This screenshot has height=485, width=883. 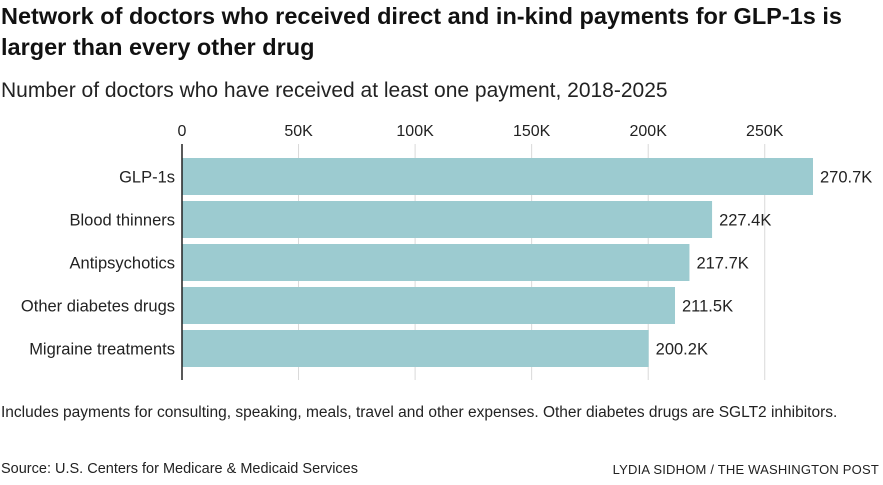 I want to click on value-label: 227.4K, so click(x=745, y=221).